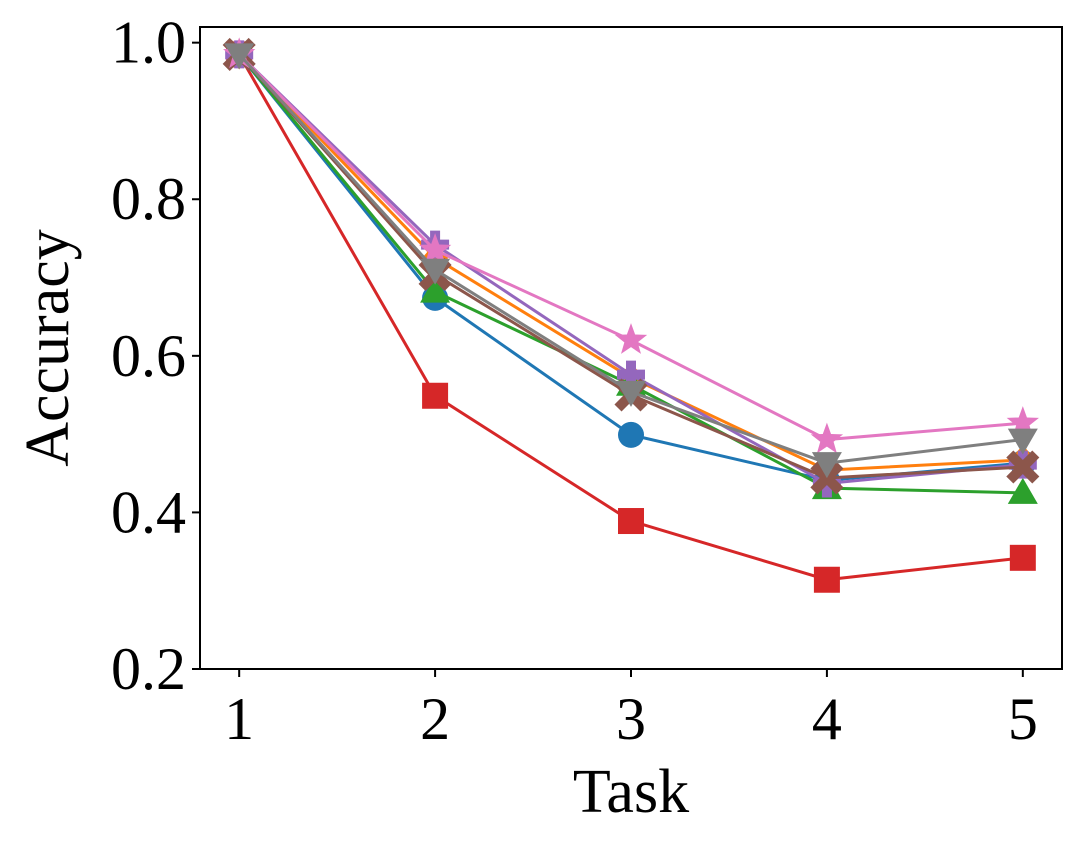  Describe the element at coordinates (631, 434) in the screenshot. I see `data-point-circle` at that location.